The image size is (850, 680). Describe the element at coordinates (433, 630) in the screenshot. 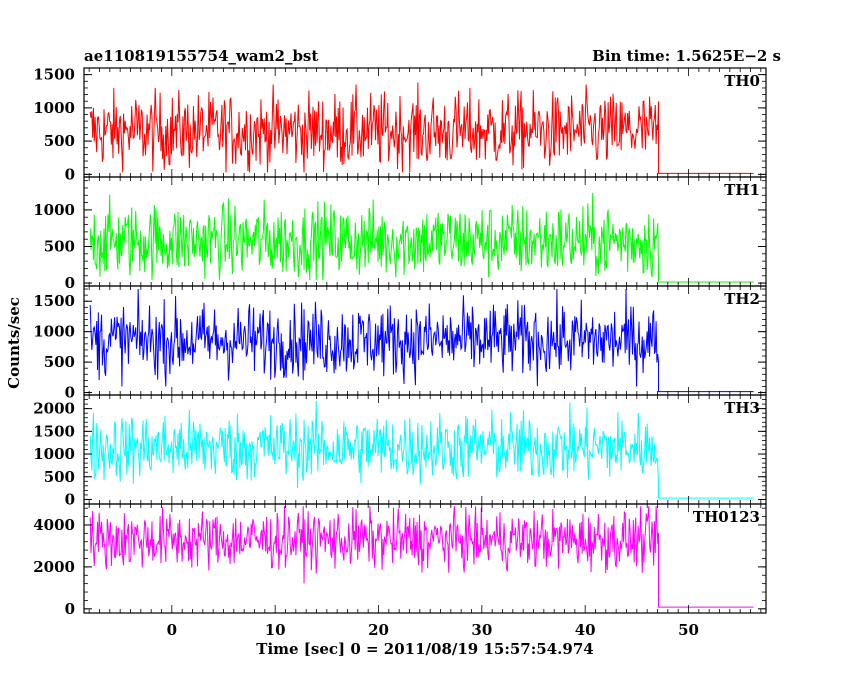

I see `x-axis: 0 10 20 30 40 50` at that location.